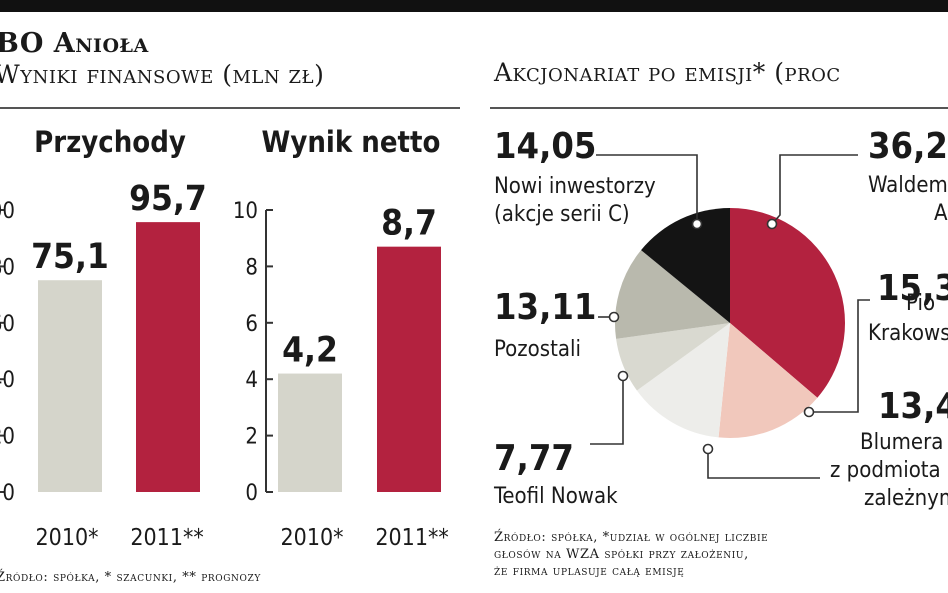  What do you see at coordinates (7, 211) in the screenshot?
I see `bar-chart-1-tick-label: 100` at bounding box center [7, 211].